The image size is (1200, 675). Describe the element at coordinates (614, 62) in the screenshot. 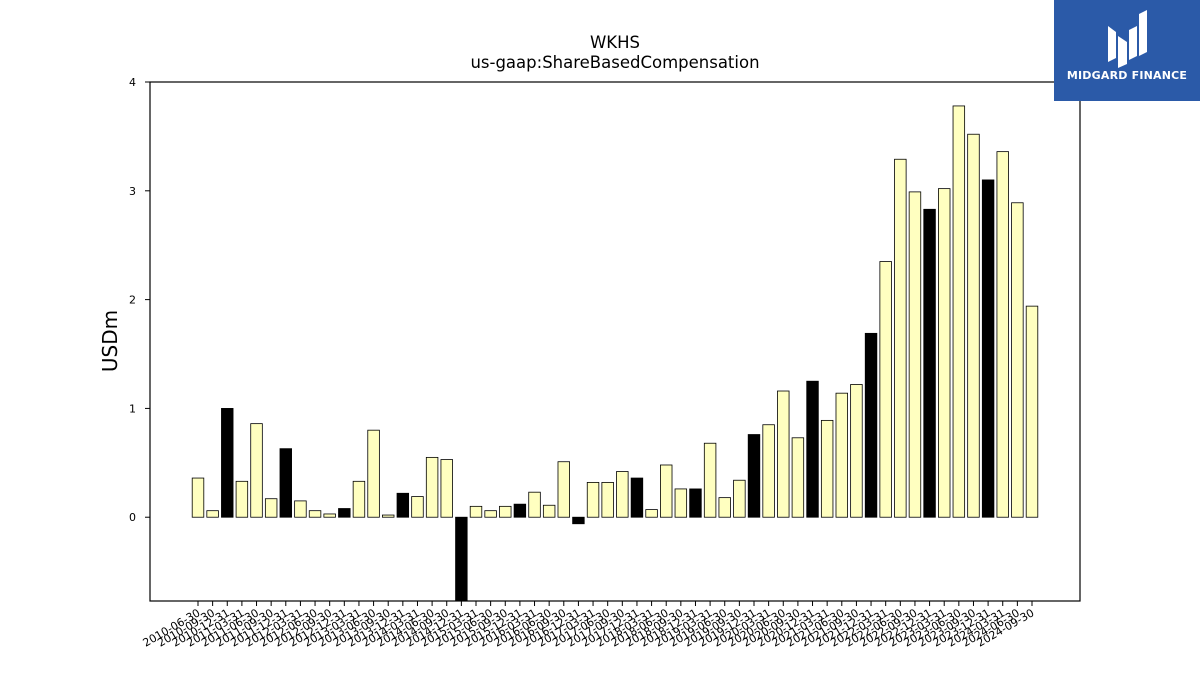

I see `chart-subtitle: us-gaap:ShareBasedCompensation` at that location.